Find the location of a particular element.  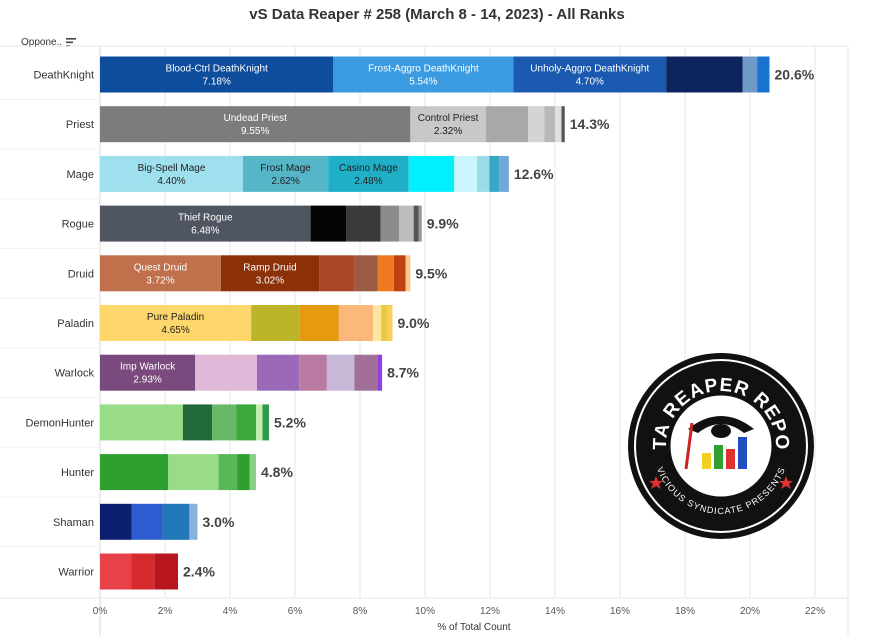

category-label: DeathKnight is located at coordinates (63, 76).